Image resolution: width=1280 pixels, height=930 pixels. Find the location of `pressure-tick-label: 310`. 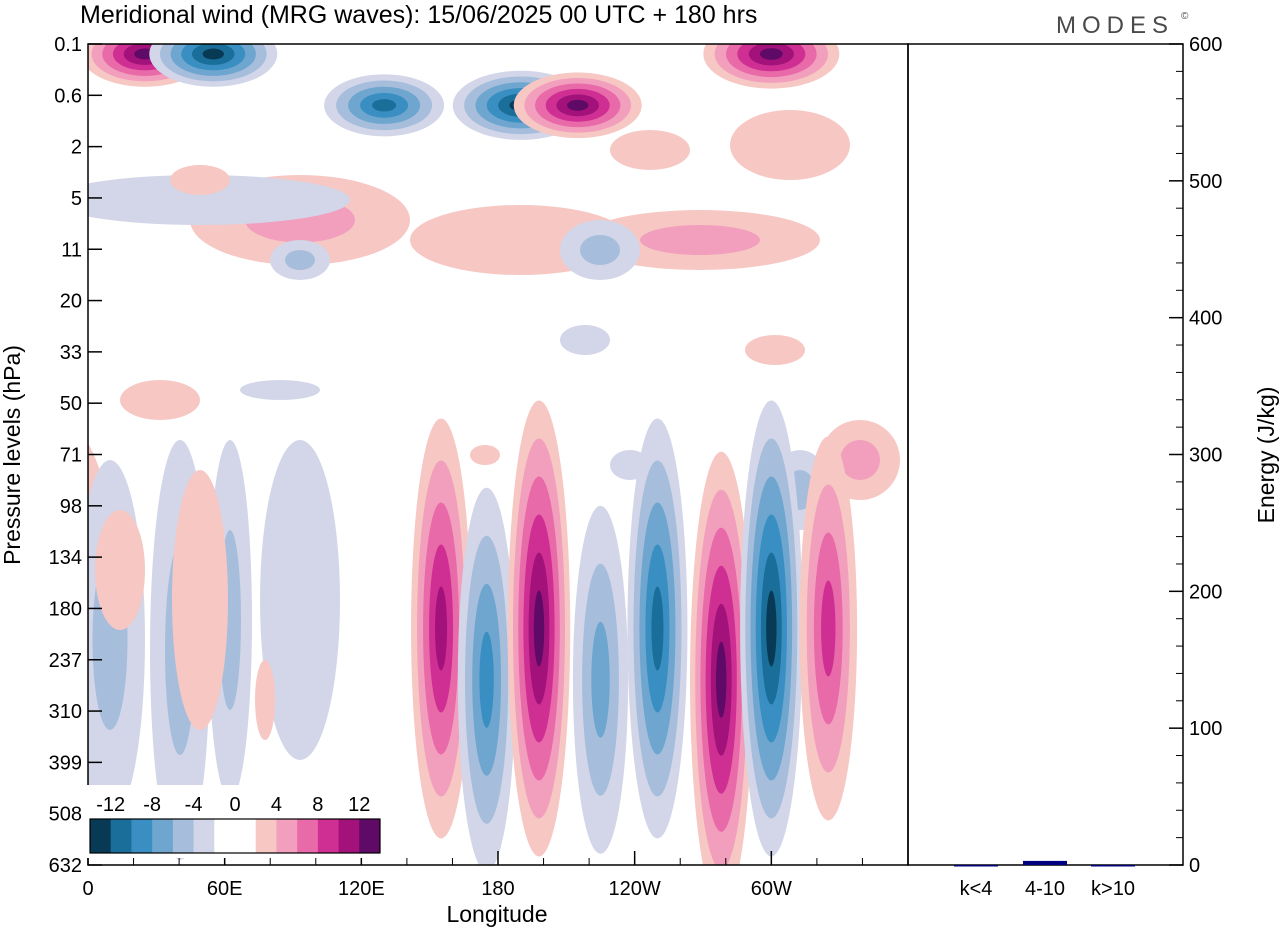

pressure-tick-label: 310 is located at coordinates (65, 712).